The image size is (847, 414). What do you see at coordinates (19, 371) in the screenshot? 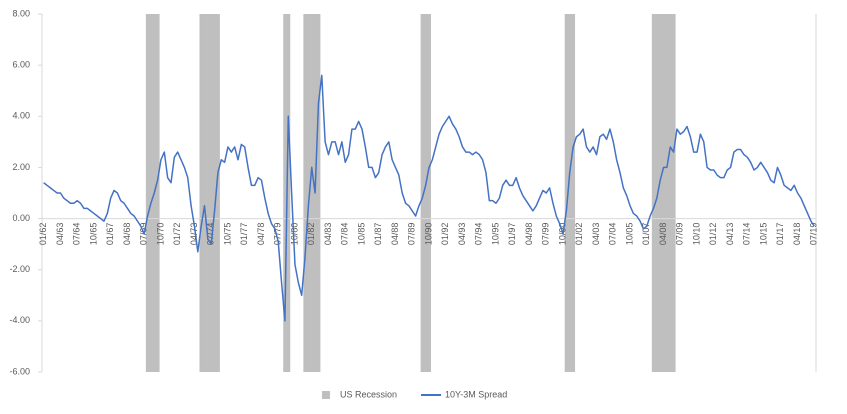
I see `y-tick-label: -6.00` at bounding box center [19, 371].